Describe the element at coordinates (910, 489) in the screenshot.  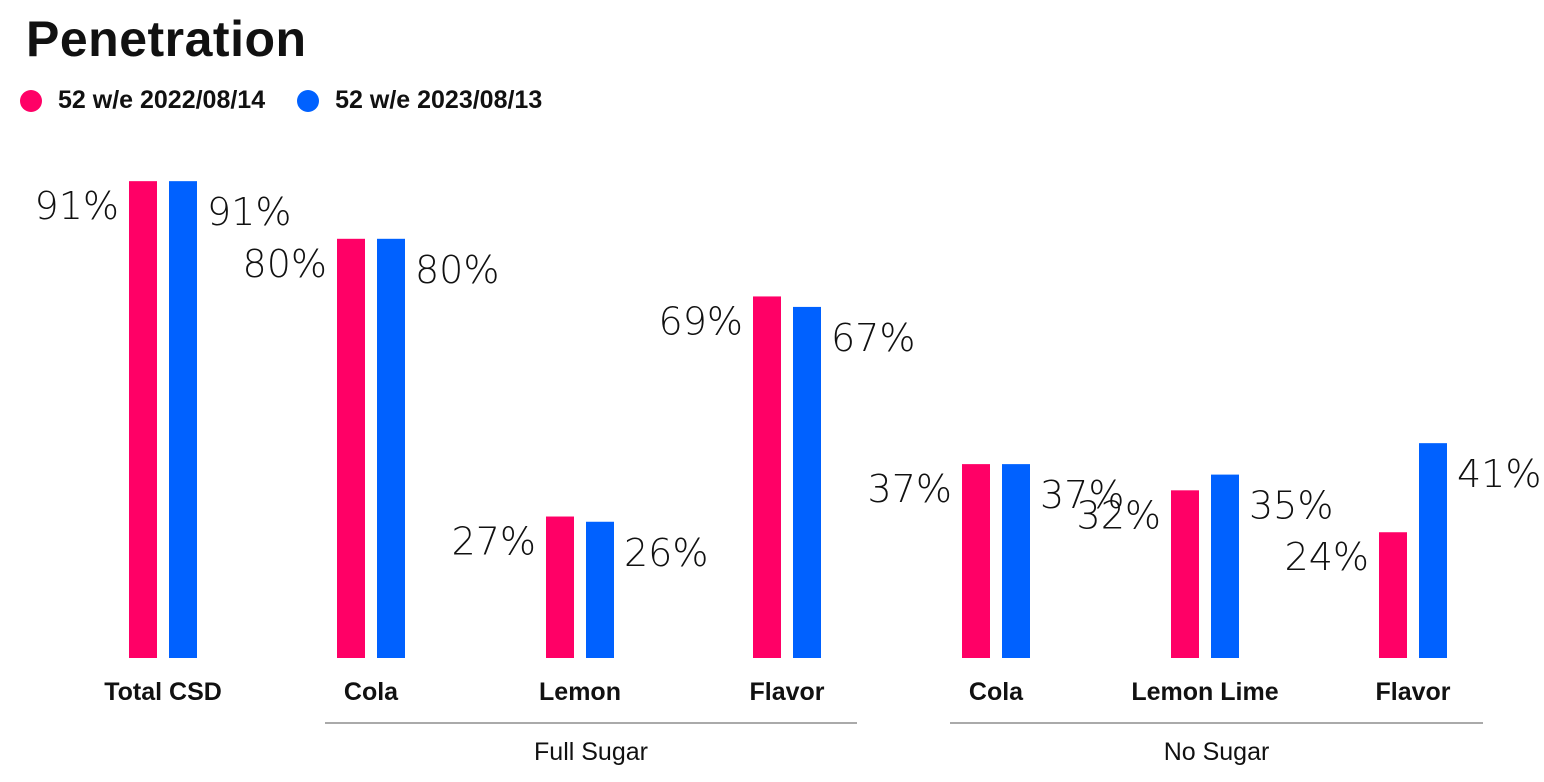
I see `data-label-cola-4-series-0: 37%` at that location.